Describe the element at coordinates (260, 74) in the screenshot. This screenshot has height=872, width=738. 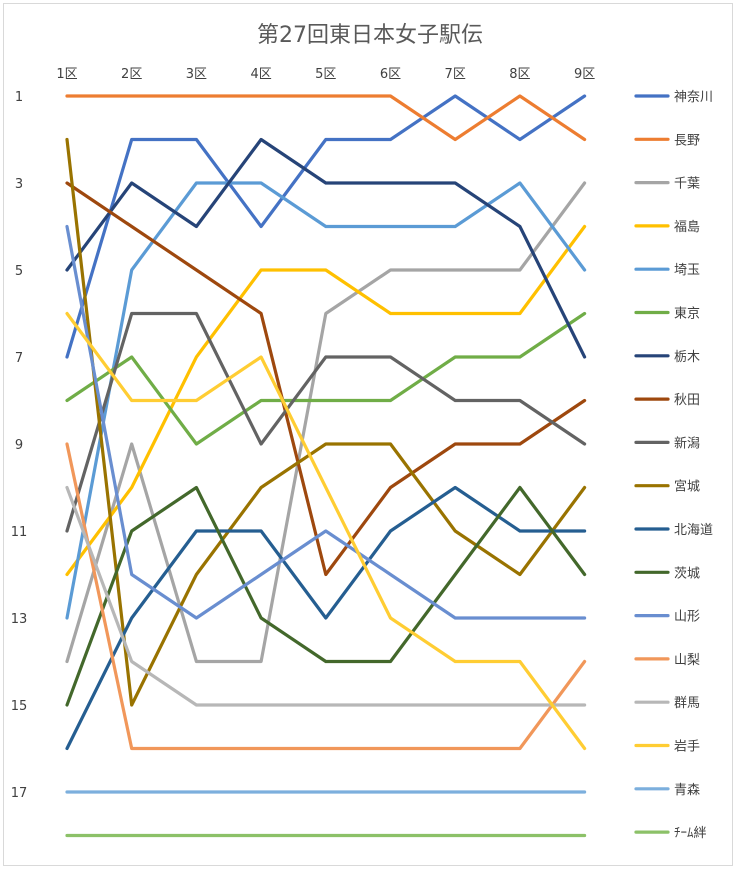
I see `x-tick-label: 4区` at that location.